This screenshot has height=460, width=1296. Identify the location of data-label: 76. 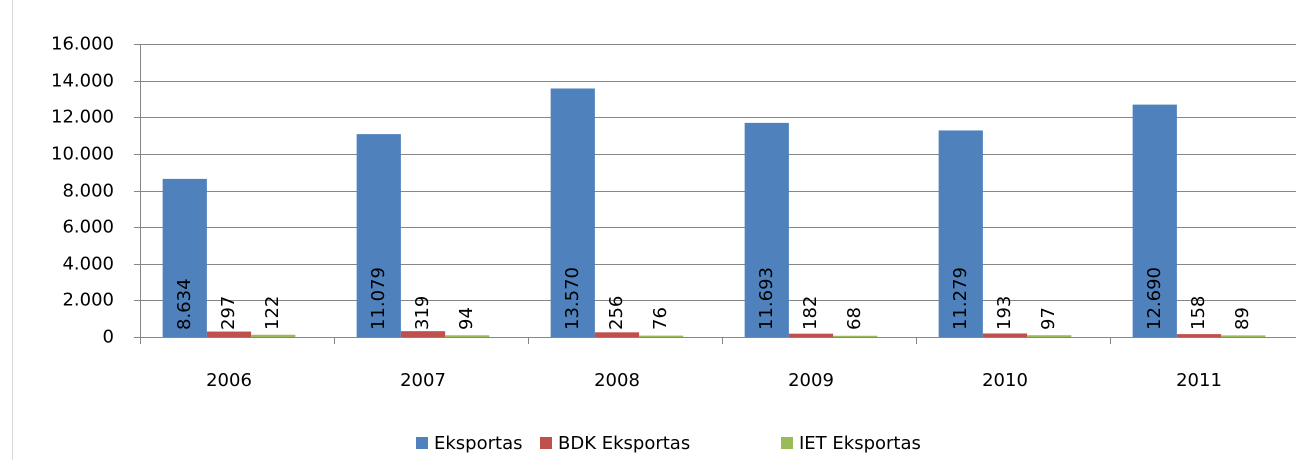
(660, 318).